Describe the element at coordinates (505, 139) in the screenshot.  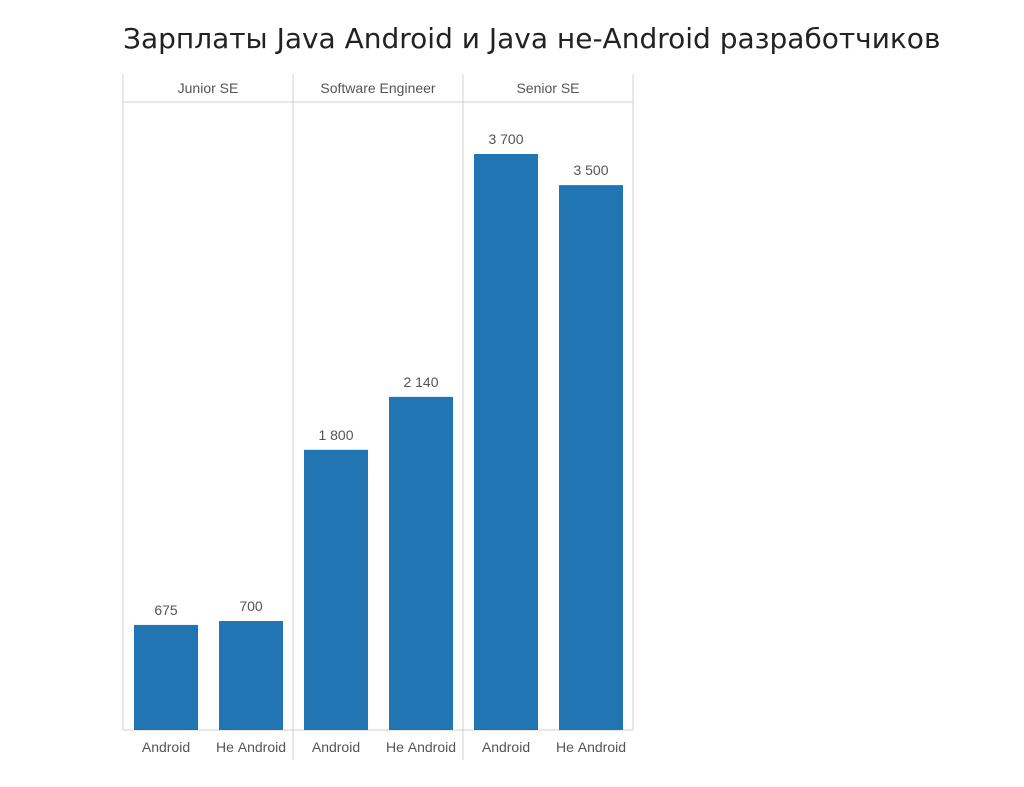
I see `bar-value-label: 3 700` at that location.